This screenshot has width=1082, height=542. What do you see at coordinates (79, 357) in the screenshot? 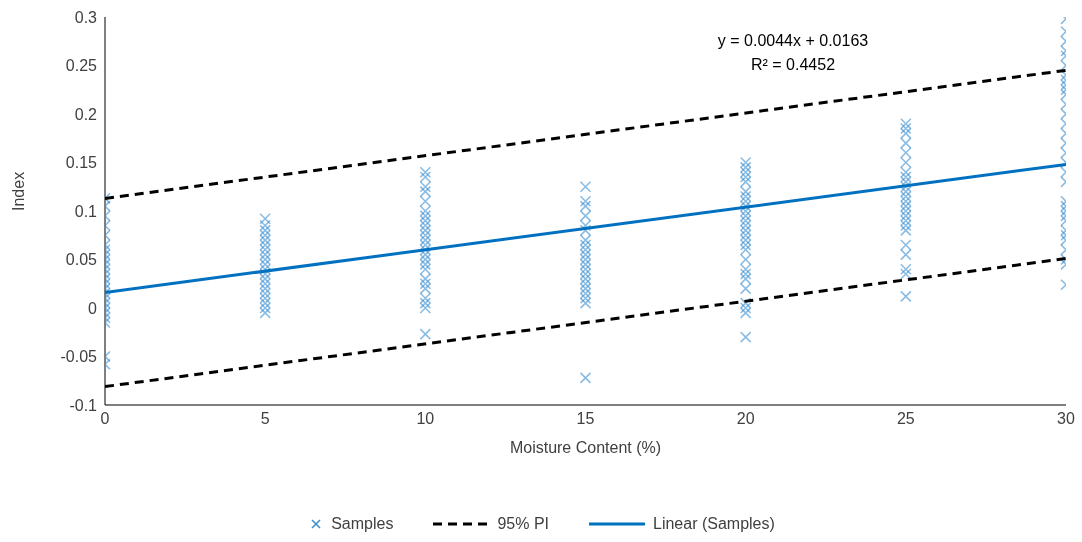
I see `y-tick-label: -0.05` at bounding box center [79, 357].